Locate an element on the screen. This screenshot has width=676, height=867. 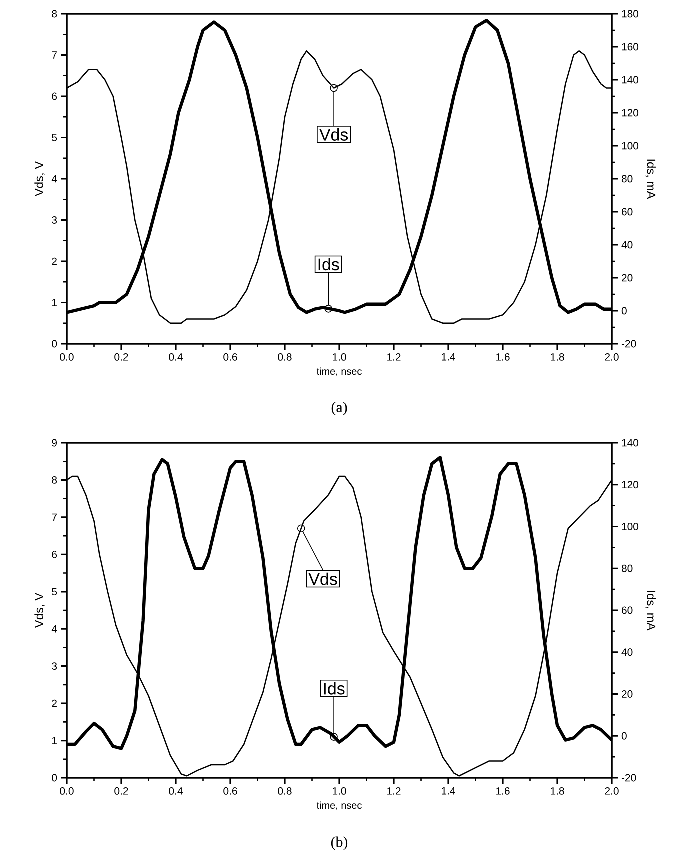
y2-tick-label: 180 is located at coordinates (630, 14).